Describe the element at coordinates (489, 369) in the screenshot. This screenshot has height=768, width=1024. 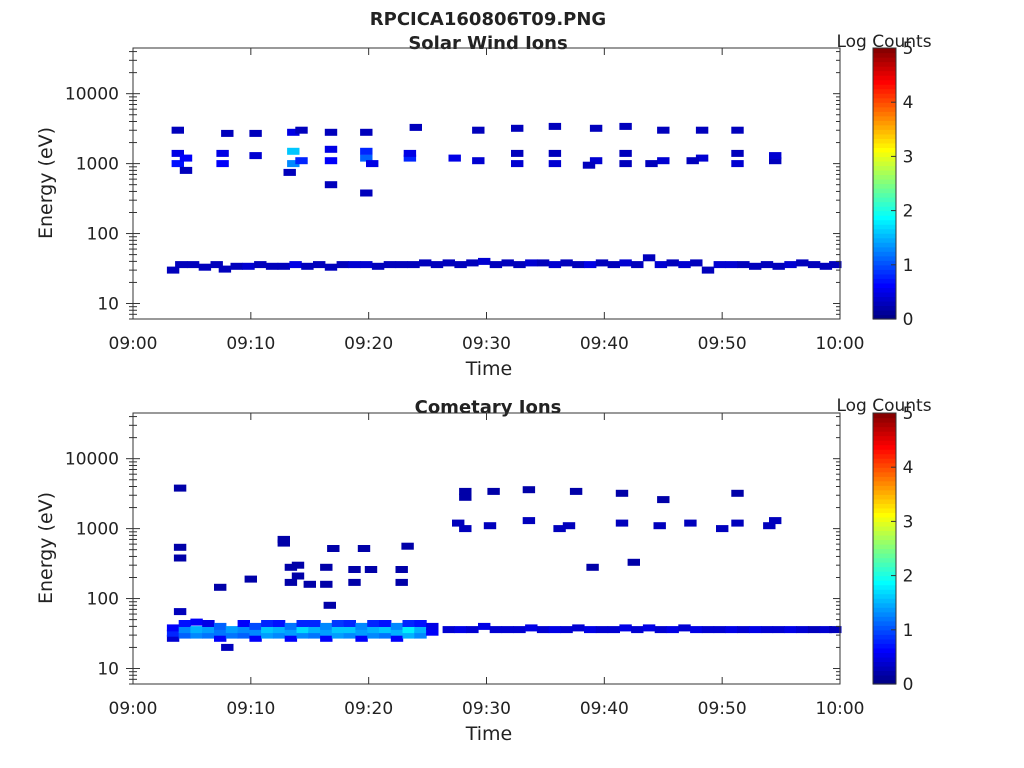
I see `x-axis-label: Time` at that location.